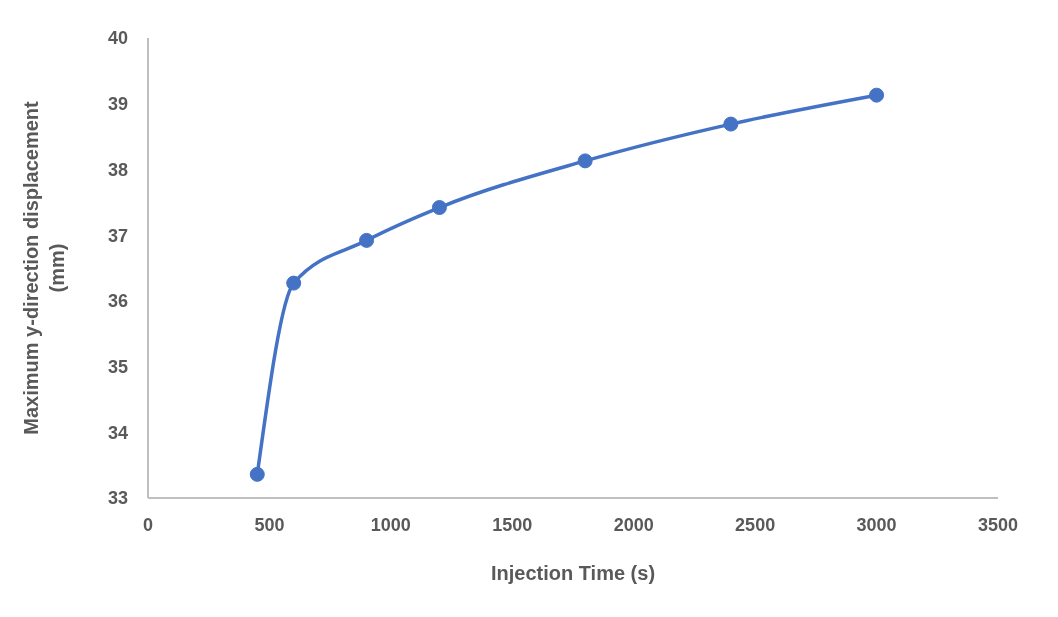 The height and width of the screenshot is (617, 1058). Describe the element at coordinates (117, 38) in the screenshot. I see `y-tick-label: 40` at that location.